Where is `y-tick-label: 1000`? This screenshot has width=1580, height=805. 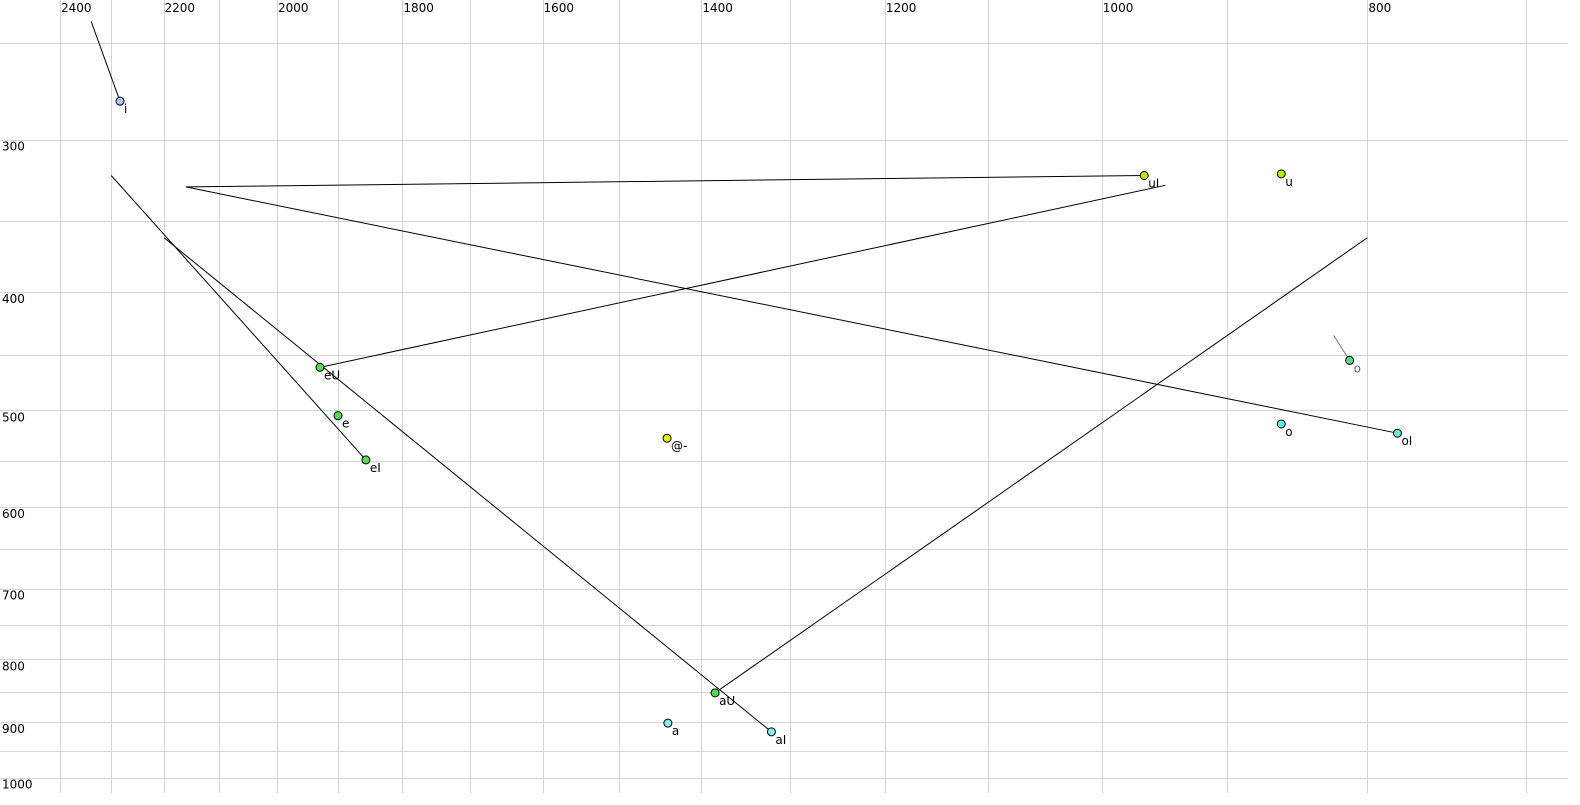
y-tick-label: 1000 is located at coordinates (17, 785).